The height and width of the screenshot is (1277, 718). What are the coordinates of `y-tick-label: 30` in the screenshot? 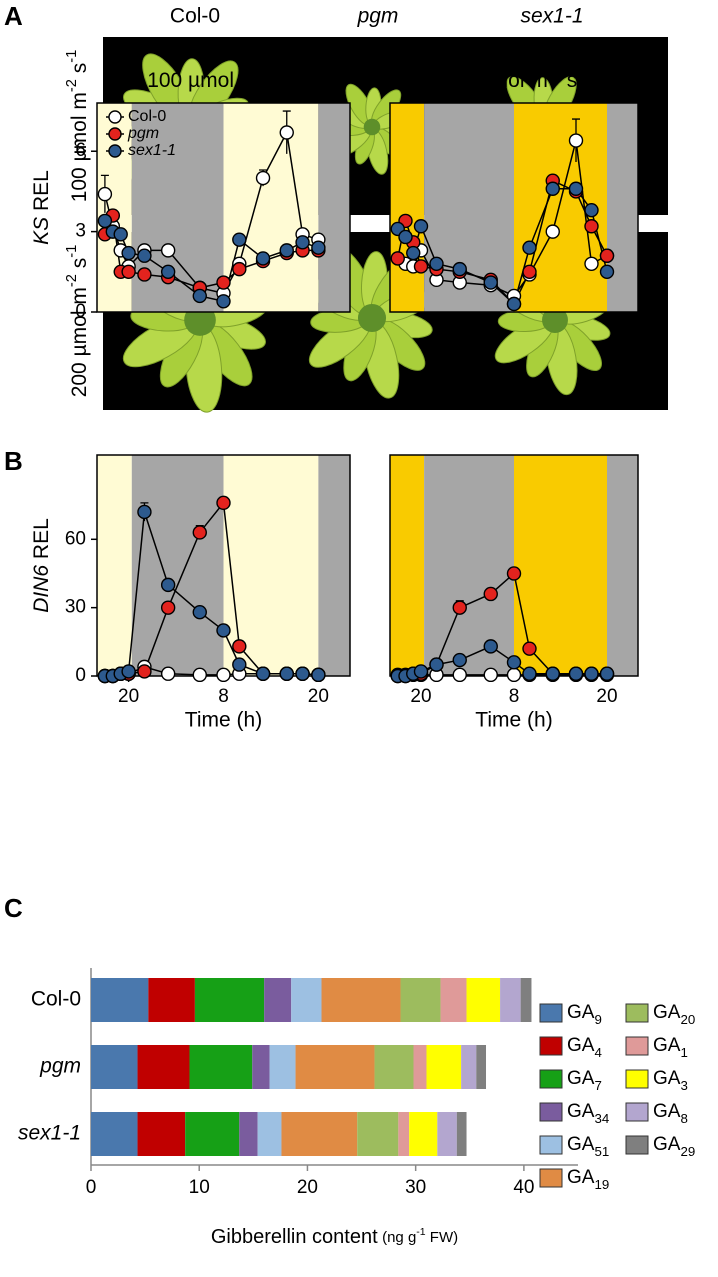 It's located at (75, 607).